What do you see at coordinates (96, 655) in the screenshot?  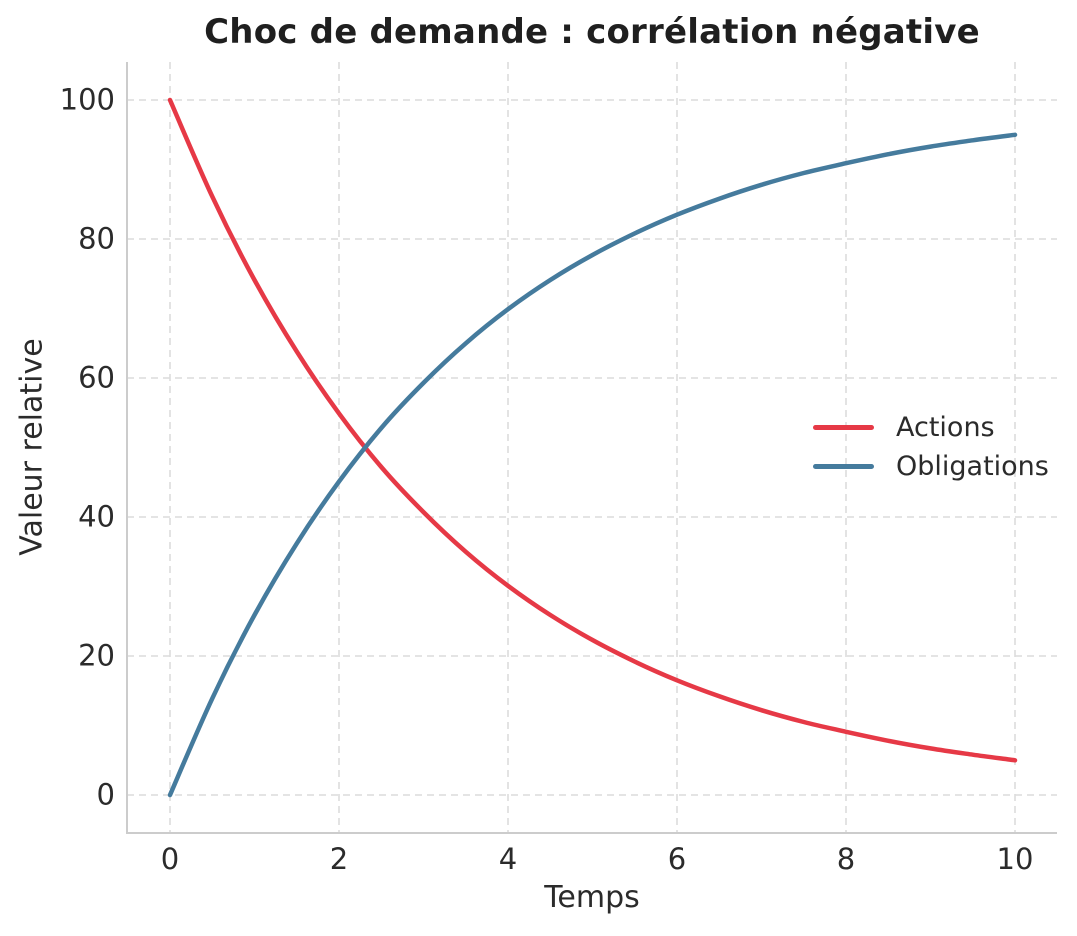 I see `y-tick-label: 20` at bounding box center [96, 655].